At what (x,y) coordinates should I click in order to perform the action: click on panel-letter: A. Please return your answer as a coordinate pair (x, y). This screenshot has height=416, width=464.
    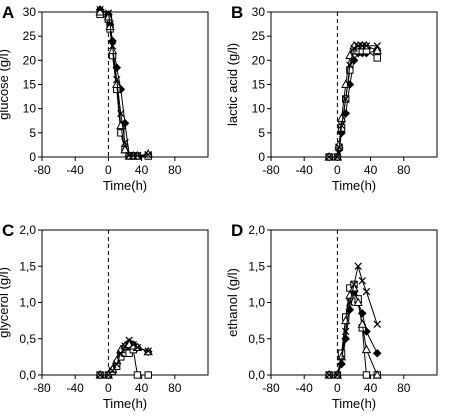
    Looking at the image, I should click on (8, 12).